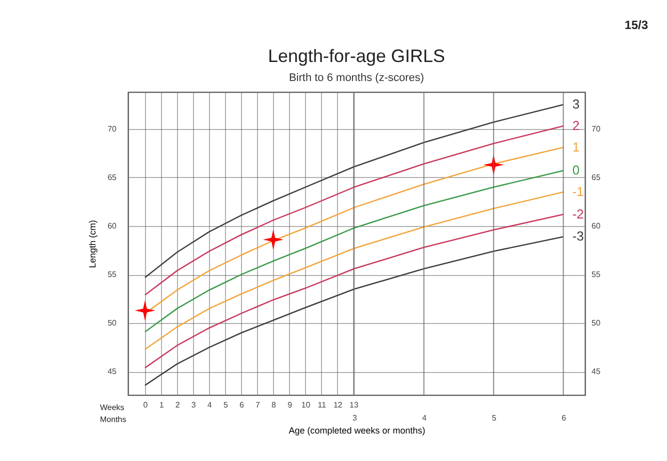 This screenshot has width=667, height=461. Describe the element at coordinates (209, 405) in the screenshot. I see `x-tick-label: 4` at that location.